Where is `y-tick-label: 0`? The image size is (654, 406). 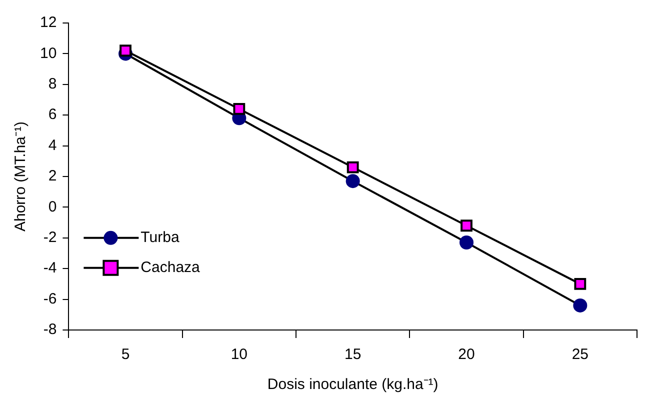
y-tick-label: 0 is located at coordinates (52, 207).